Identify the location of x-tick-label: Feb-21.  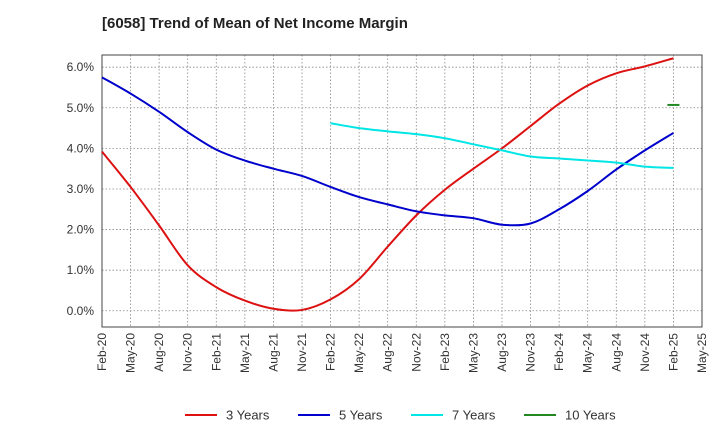
(216, 352).